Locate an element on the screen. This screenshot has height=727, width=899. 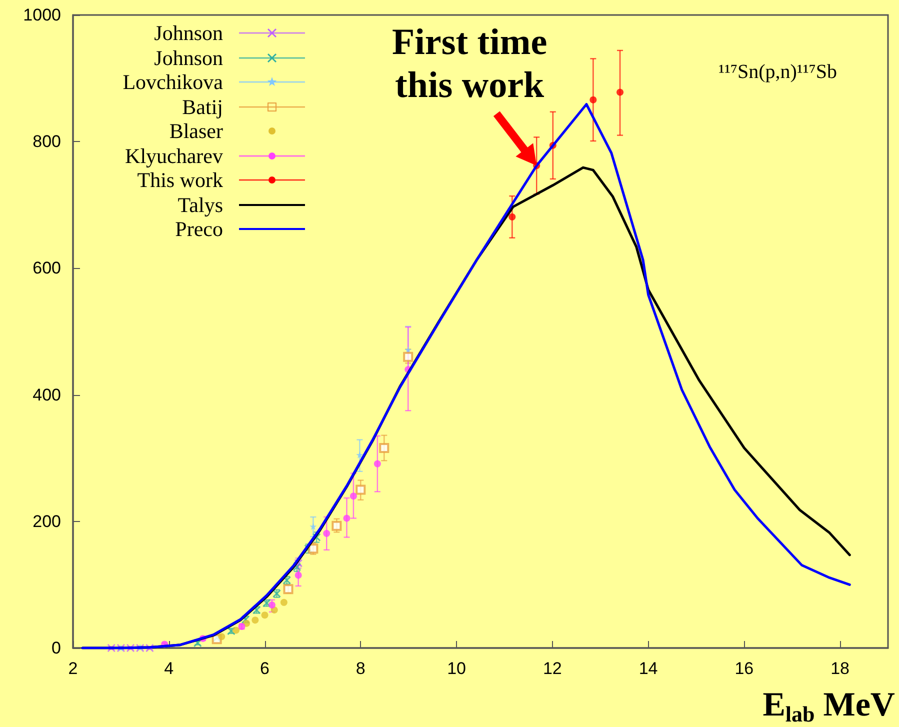
y-tick-label: 600 is located at coordinates (46, 268).